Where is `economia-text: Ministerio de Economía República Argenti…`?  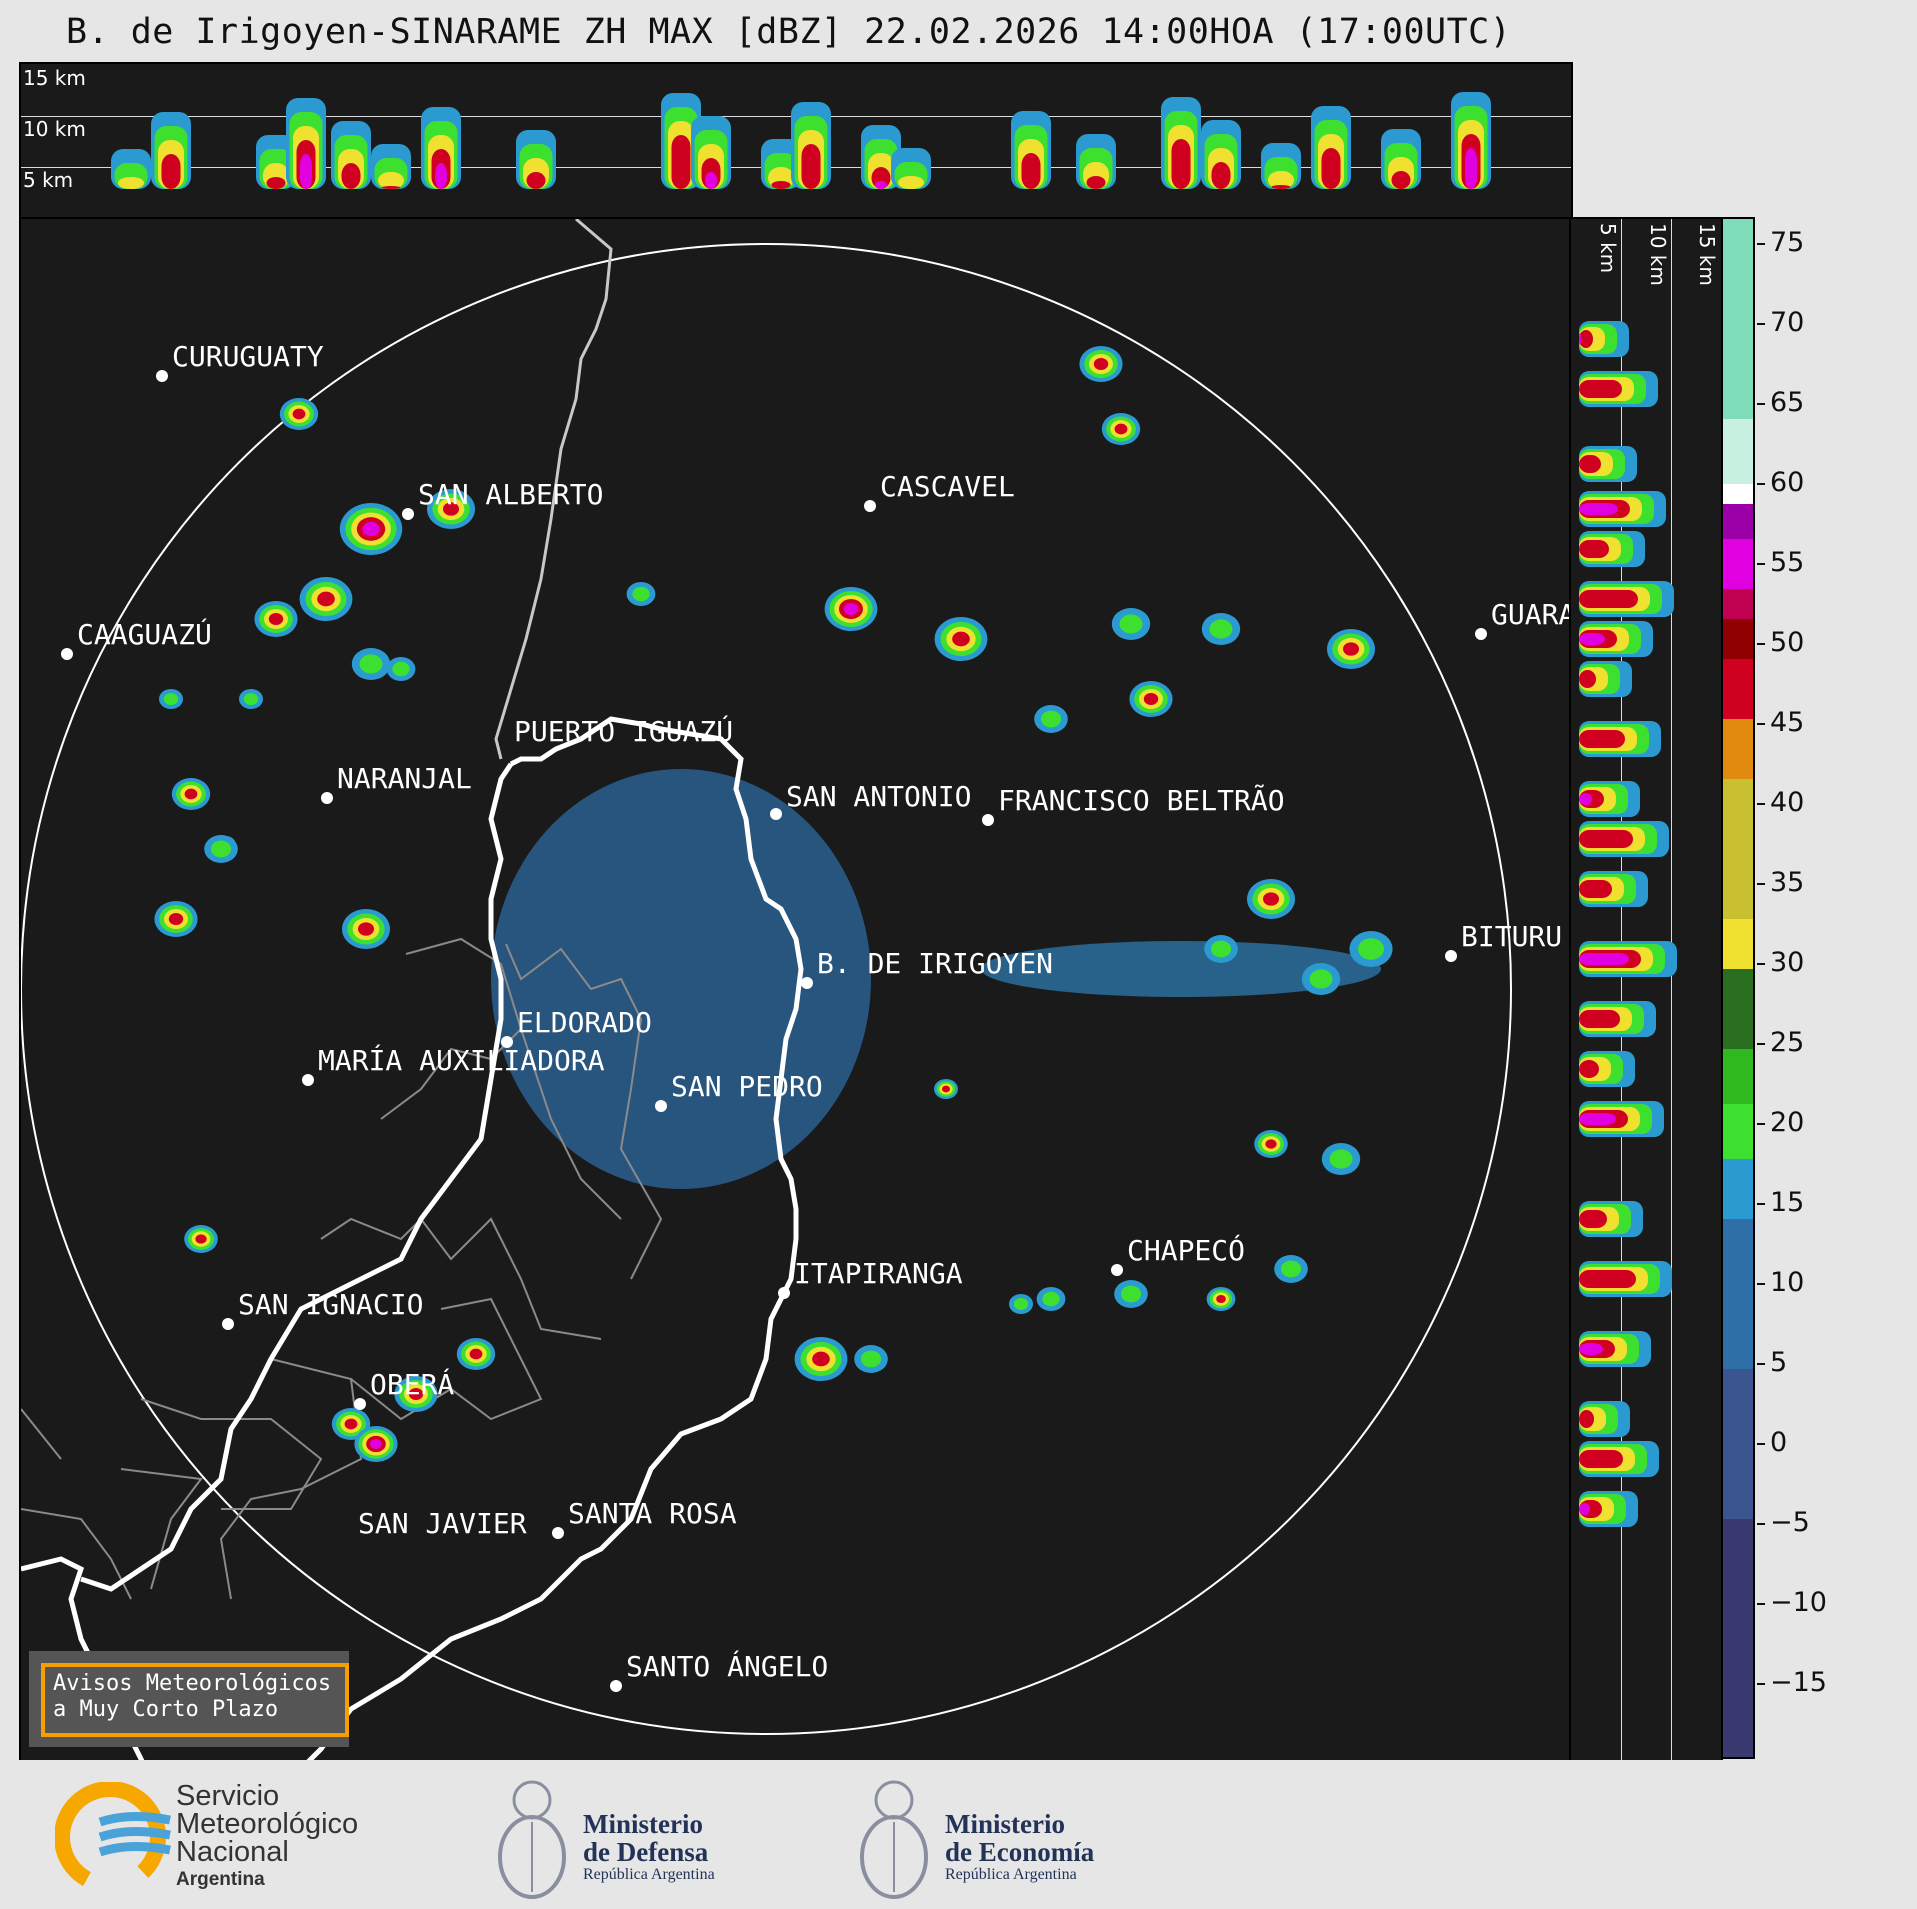
economia-text: Ministerio de Economía República Argenti… is located at coordinates (1019, 1847).